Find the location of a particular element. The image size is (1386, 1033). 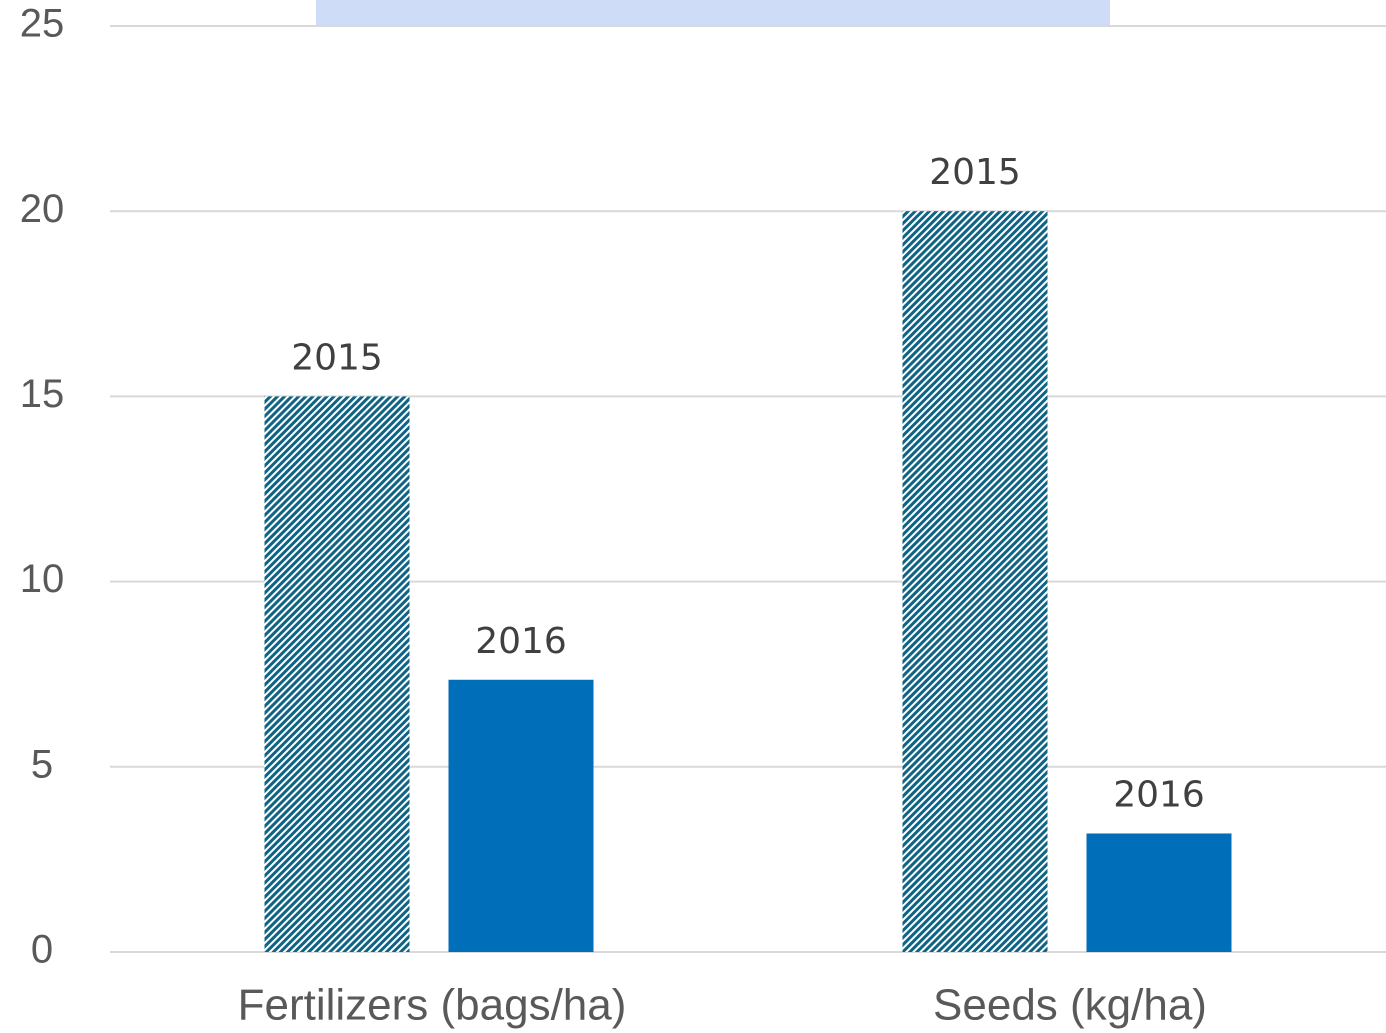

y-tick-label: 15 is located at coordinates (42, 394).